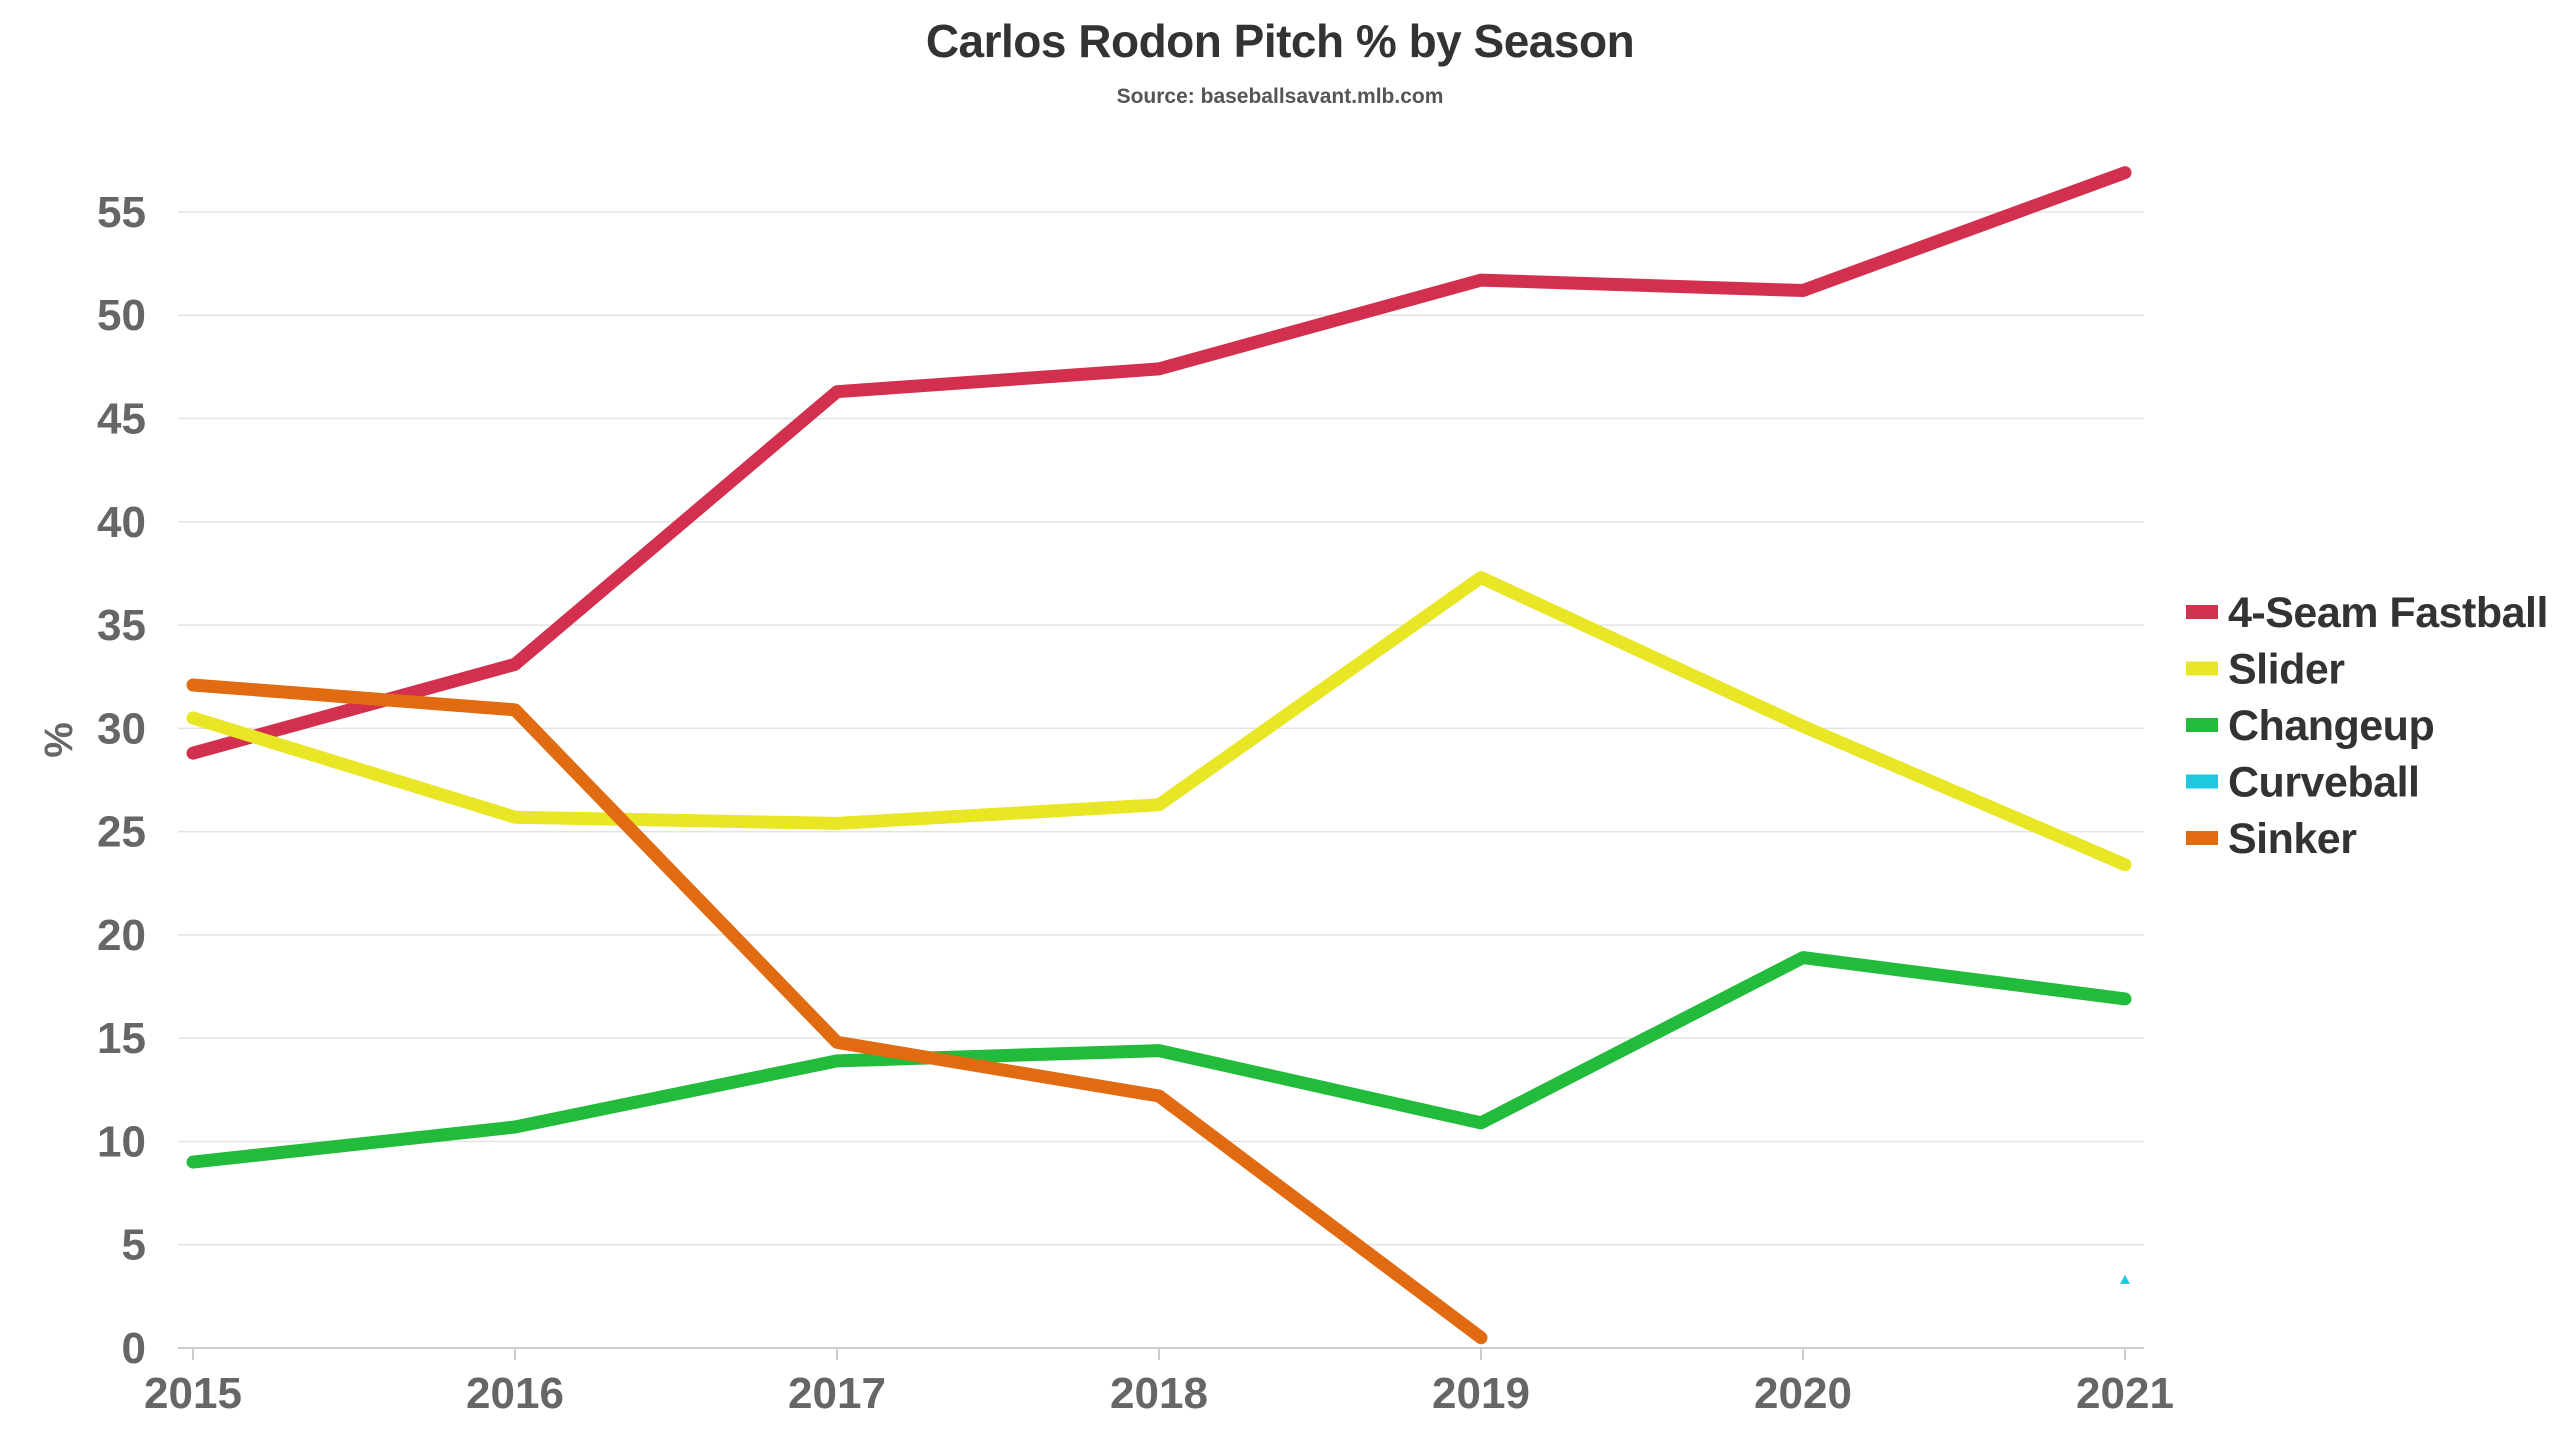 The height and width of the screenshot is (1440, 2560). Describe the element at coordinates (134, 1348) in the screenshot. I see `y-tick-label-0: 0` at that location.